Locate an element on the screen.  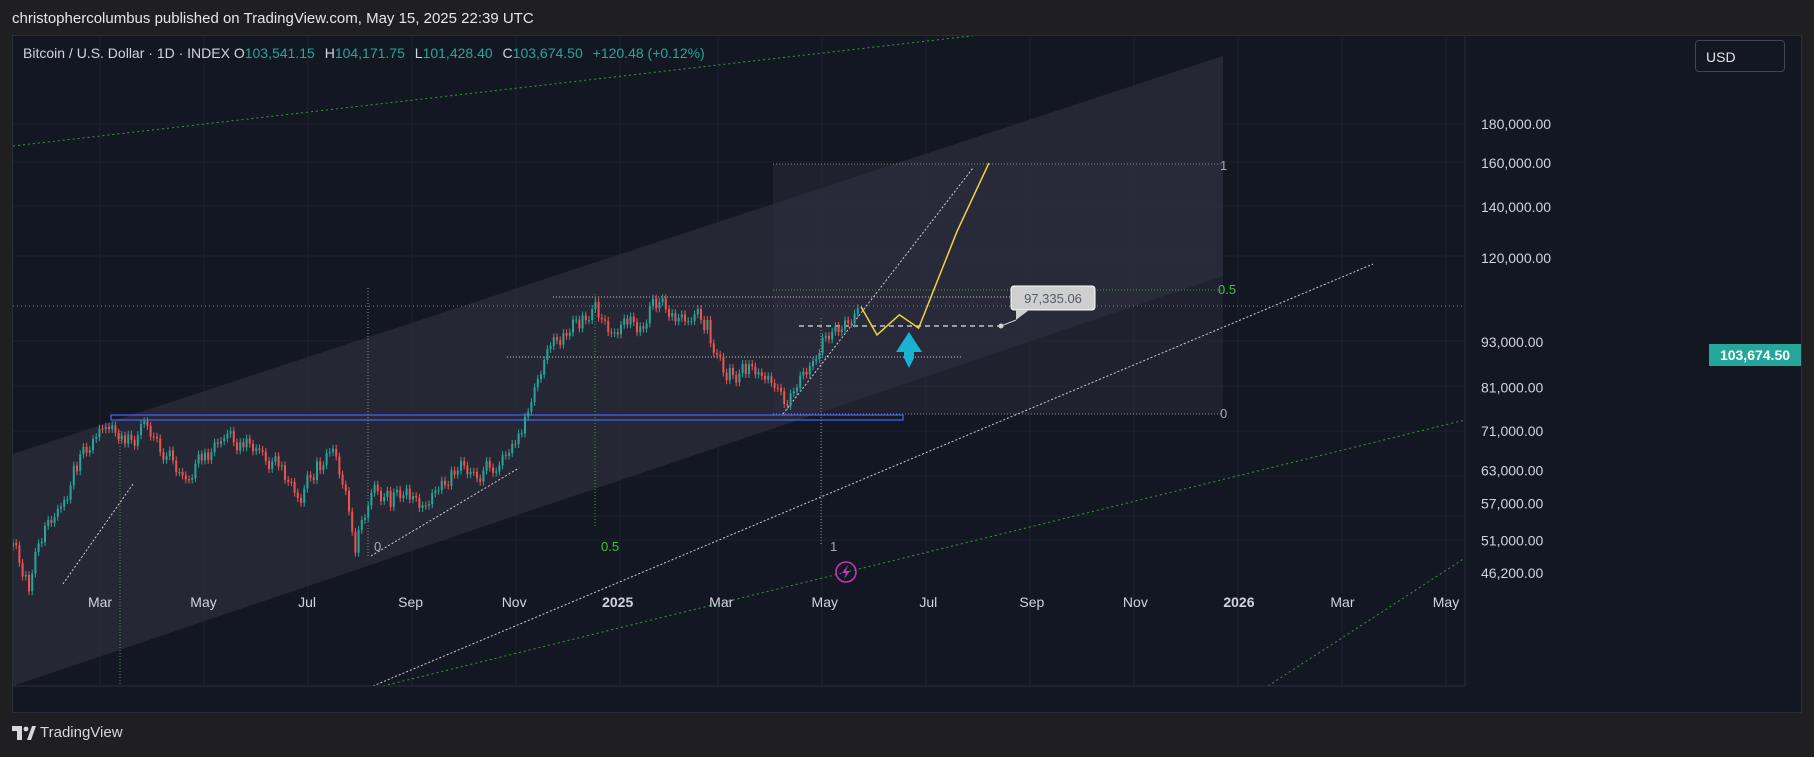
time-axis-label: Sep is located at coordinates (410, 602).